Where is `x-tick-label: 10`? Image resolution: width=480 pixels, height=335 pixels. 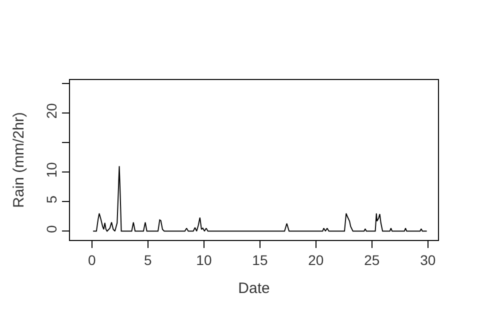 x-tick-label: 10 is located at coordinates (204, 260).